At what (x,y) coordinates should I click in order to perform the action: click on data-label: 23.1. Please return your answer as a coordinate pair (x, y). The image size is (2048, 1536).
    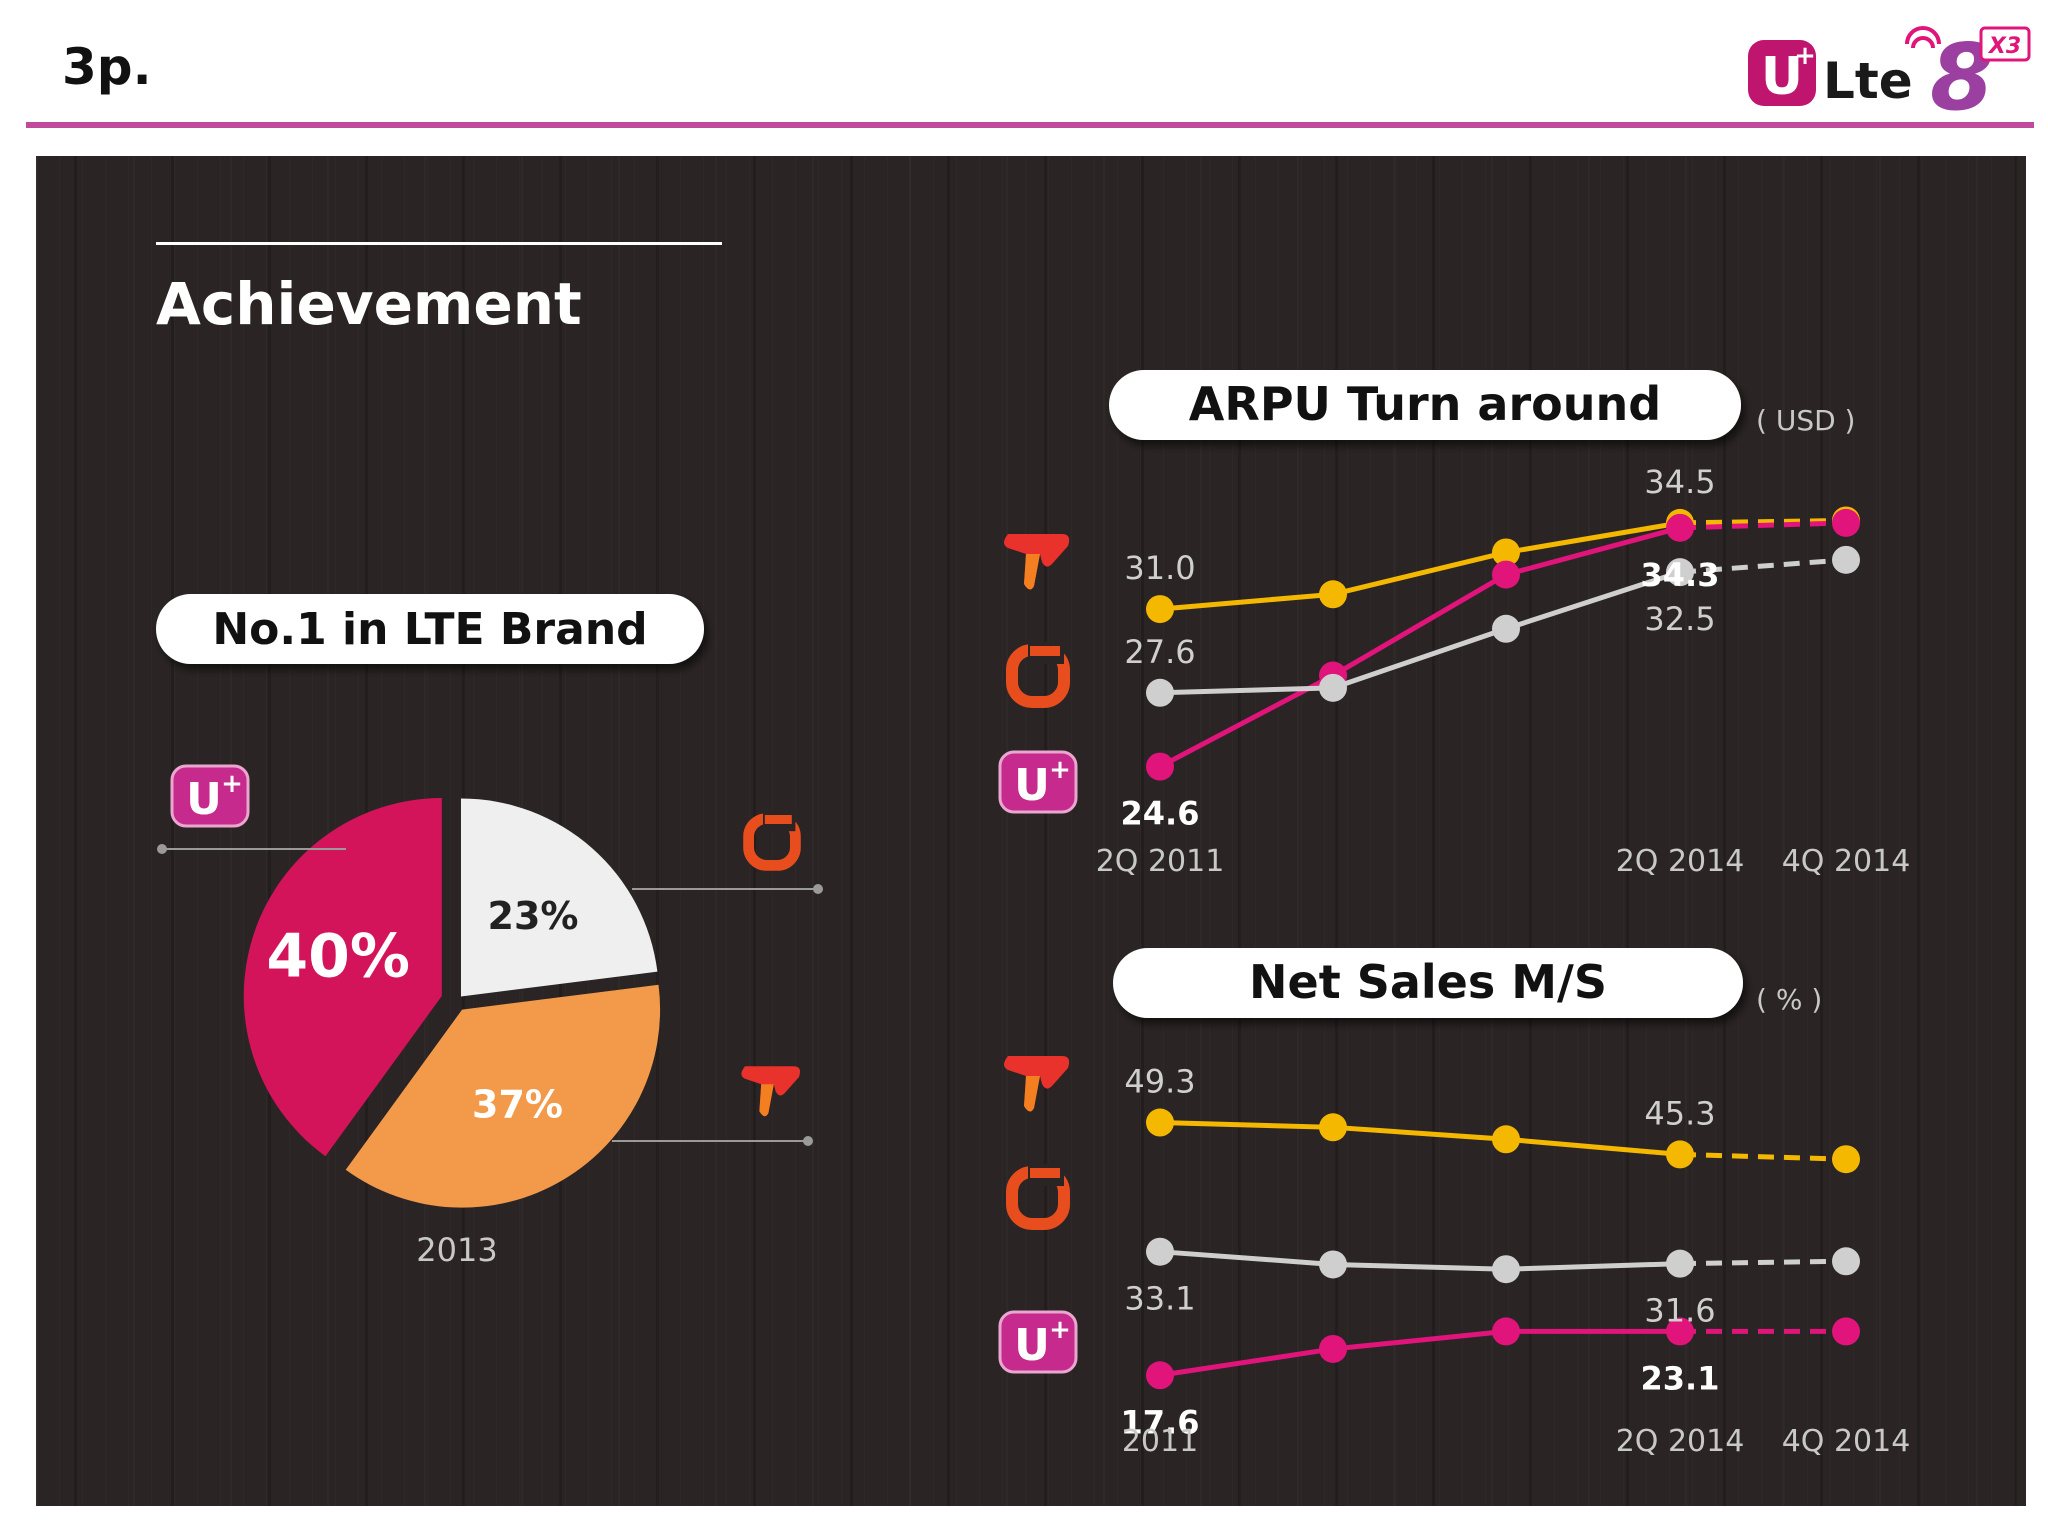
    Looking at the image, I should click on (1680, 1378).